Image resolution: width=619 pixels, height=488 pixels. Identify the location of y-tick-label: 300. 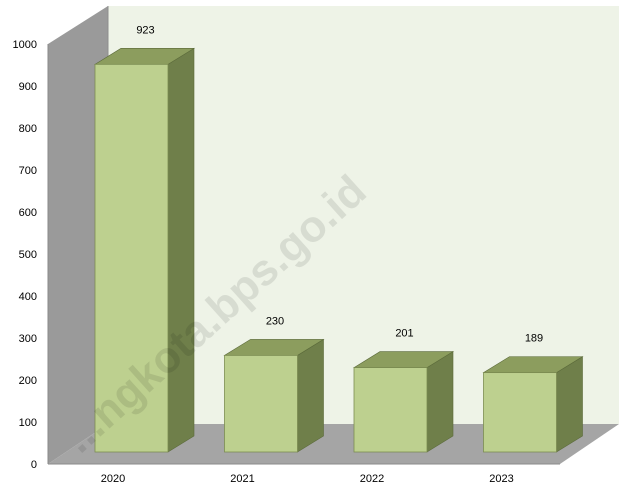
(28, 339).